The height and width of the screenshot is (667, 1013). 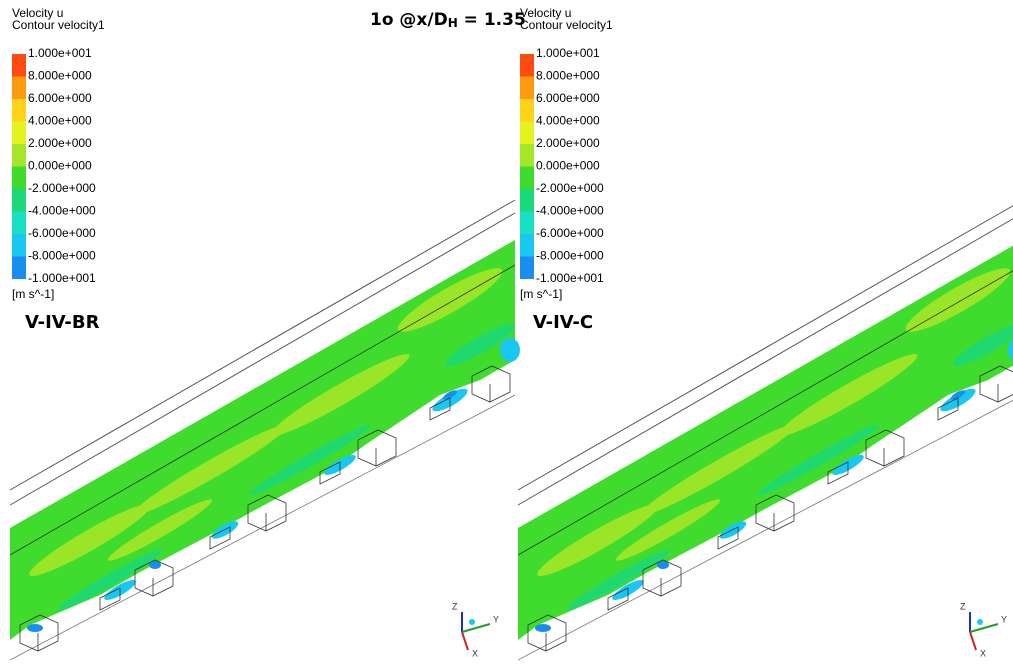 What do you see at coordinates (563, 322) in the screenshot?
I see `panel-label: V-IV-C` at bounding box center [563, 322].